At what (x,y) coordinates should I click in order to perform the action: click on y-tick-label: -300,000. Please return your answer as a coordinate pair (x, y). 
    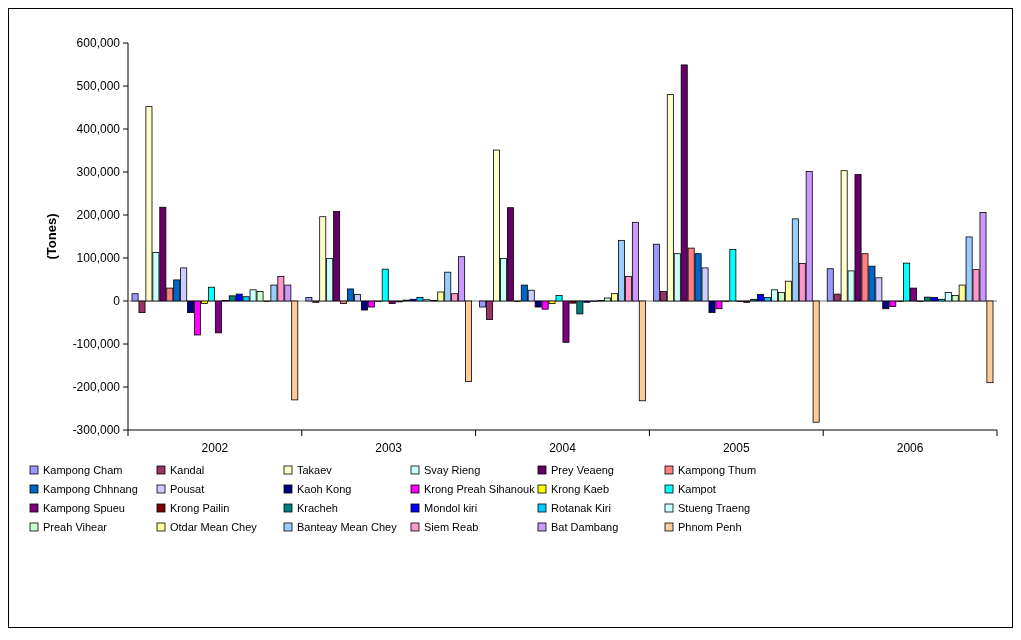
    Looking at the image, I should click on (96, 430).